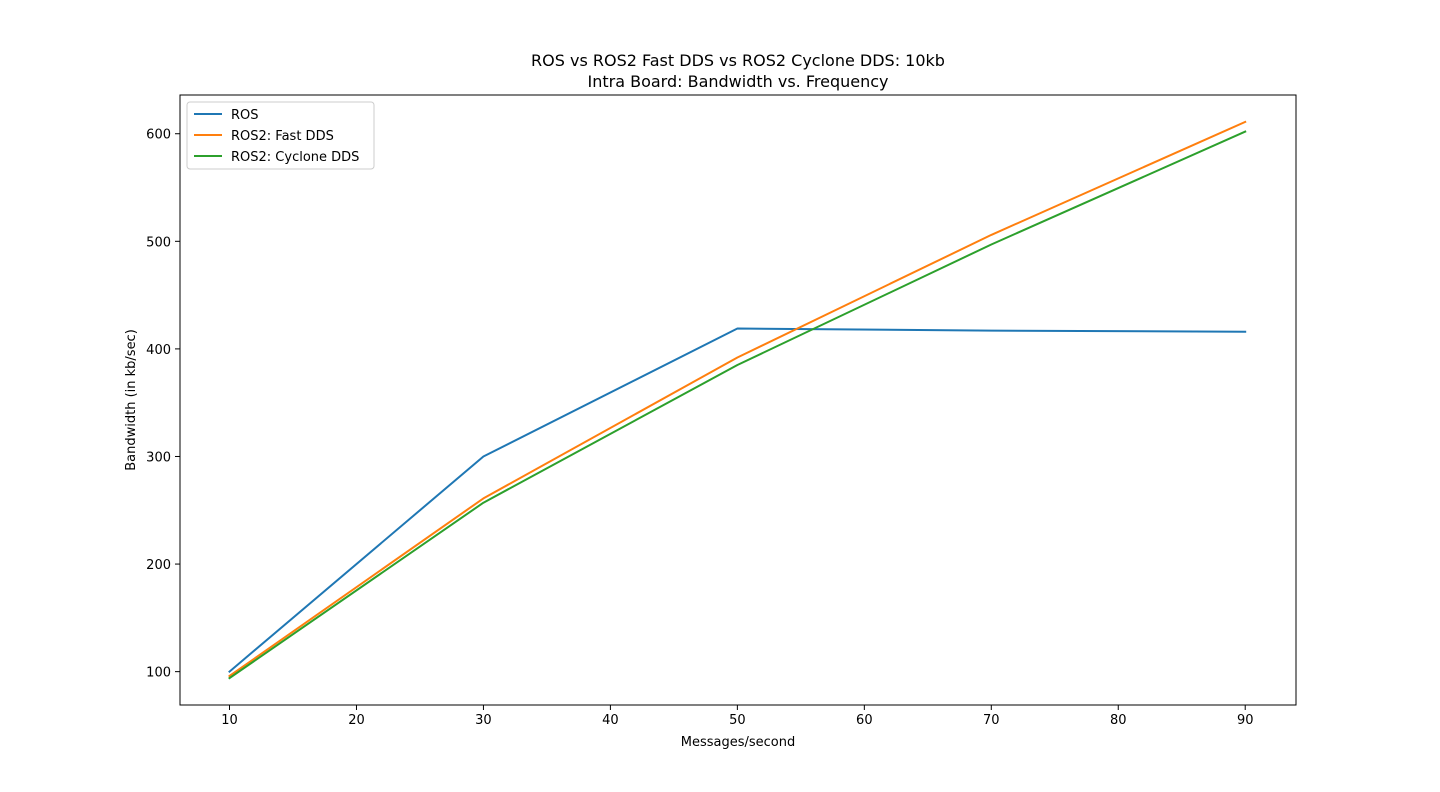 The image size is (1440, 792). I want to click on y-tick-label: 100, so click(158, 673).